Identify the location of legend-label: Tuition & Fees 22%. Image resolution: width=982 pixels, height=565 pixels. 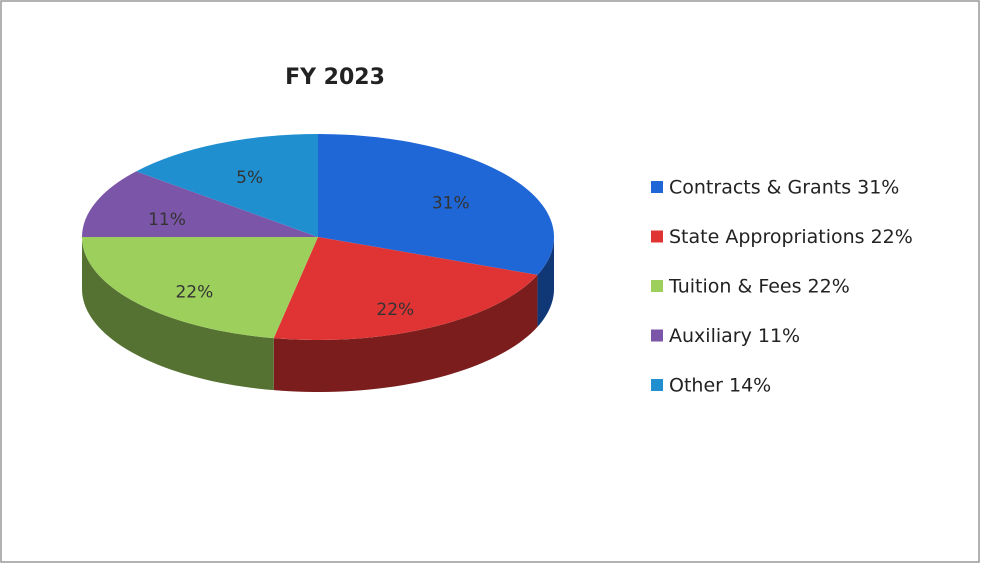
(759, 287).